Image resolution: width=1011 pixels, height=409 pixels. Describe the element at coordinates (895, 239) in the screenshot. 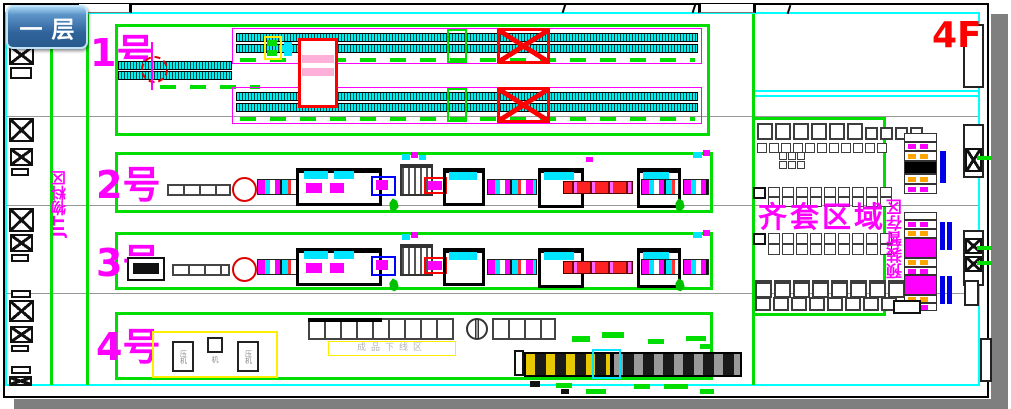

I see `preassembly-zone-label: 预装暂存区` at that location.